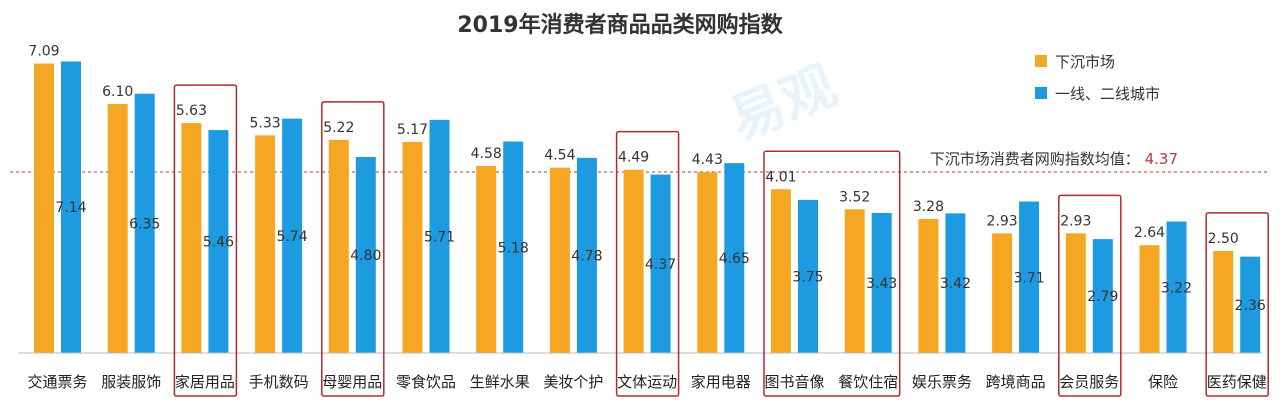 The height and width of the screenshot is (418, 1282). I want to click on data-label-sinking-market: 3.28, so click(928, 207).